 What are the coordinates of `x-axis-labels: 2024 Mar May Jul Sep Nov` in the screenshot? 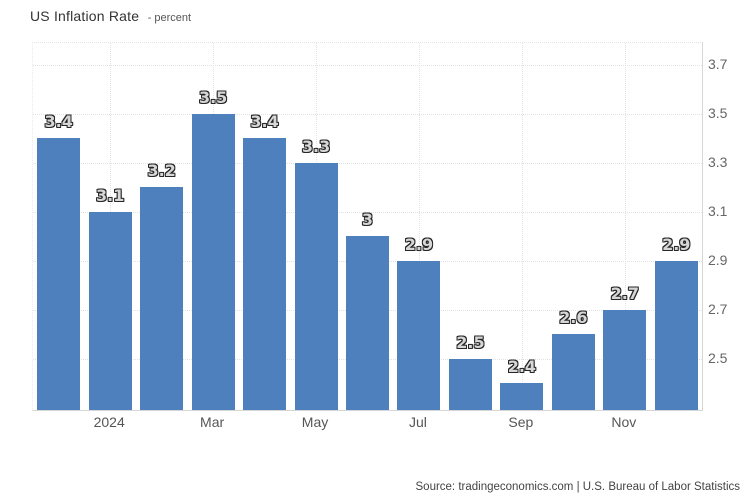 It's located at (366, 424).